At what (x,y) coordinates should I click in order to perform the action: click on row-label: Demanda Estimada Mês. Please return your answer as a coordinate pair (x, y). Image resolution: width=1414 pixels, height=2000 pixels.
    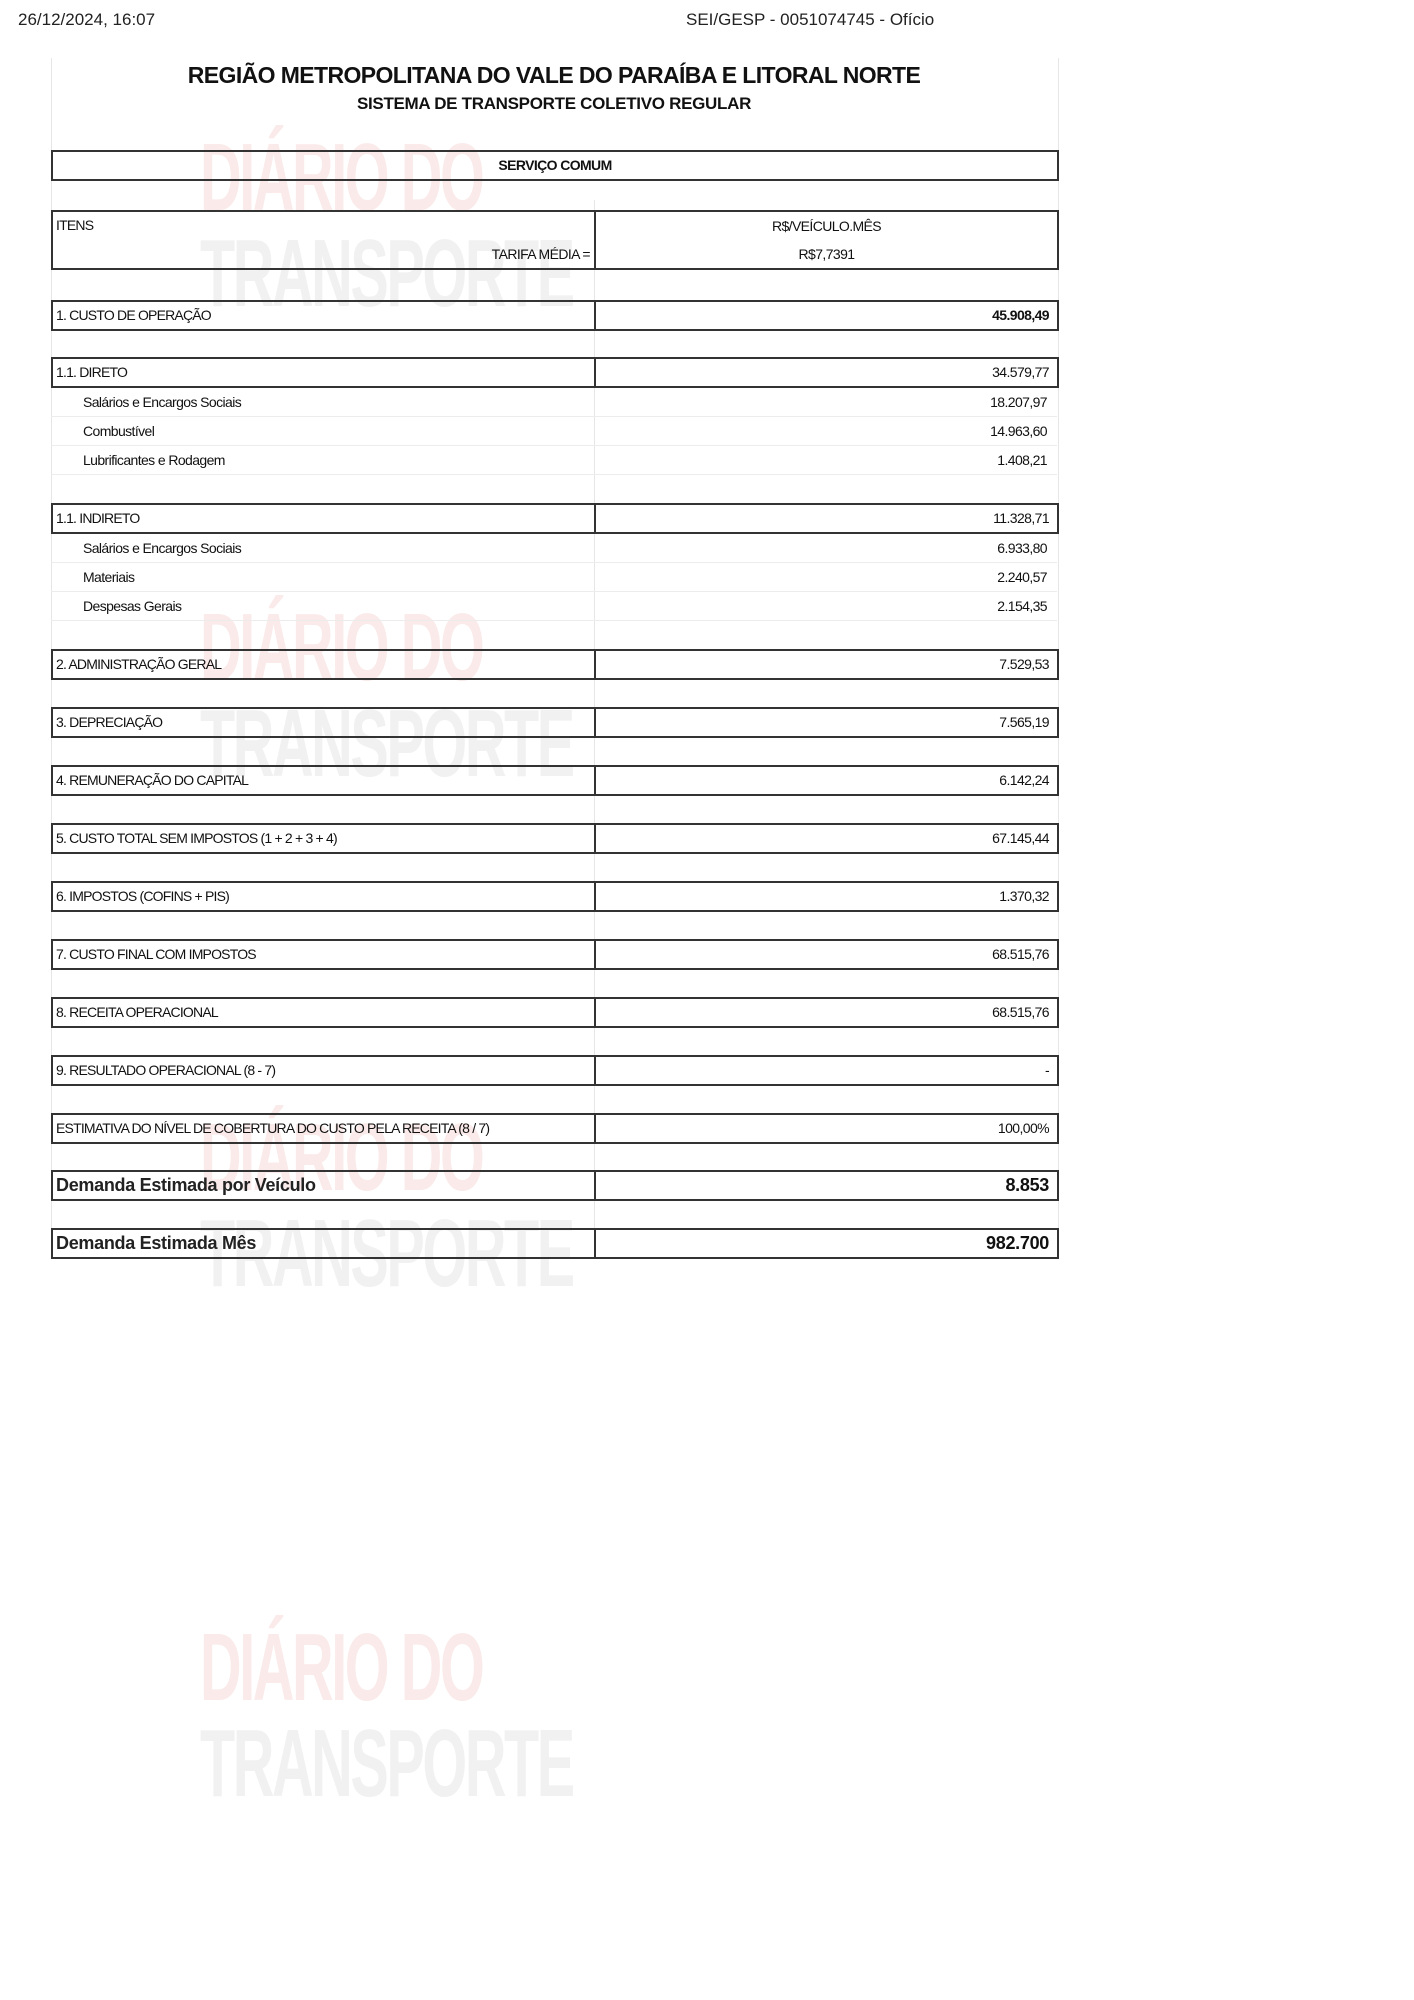
    Looking at the image, I should click on (156, 1243).